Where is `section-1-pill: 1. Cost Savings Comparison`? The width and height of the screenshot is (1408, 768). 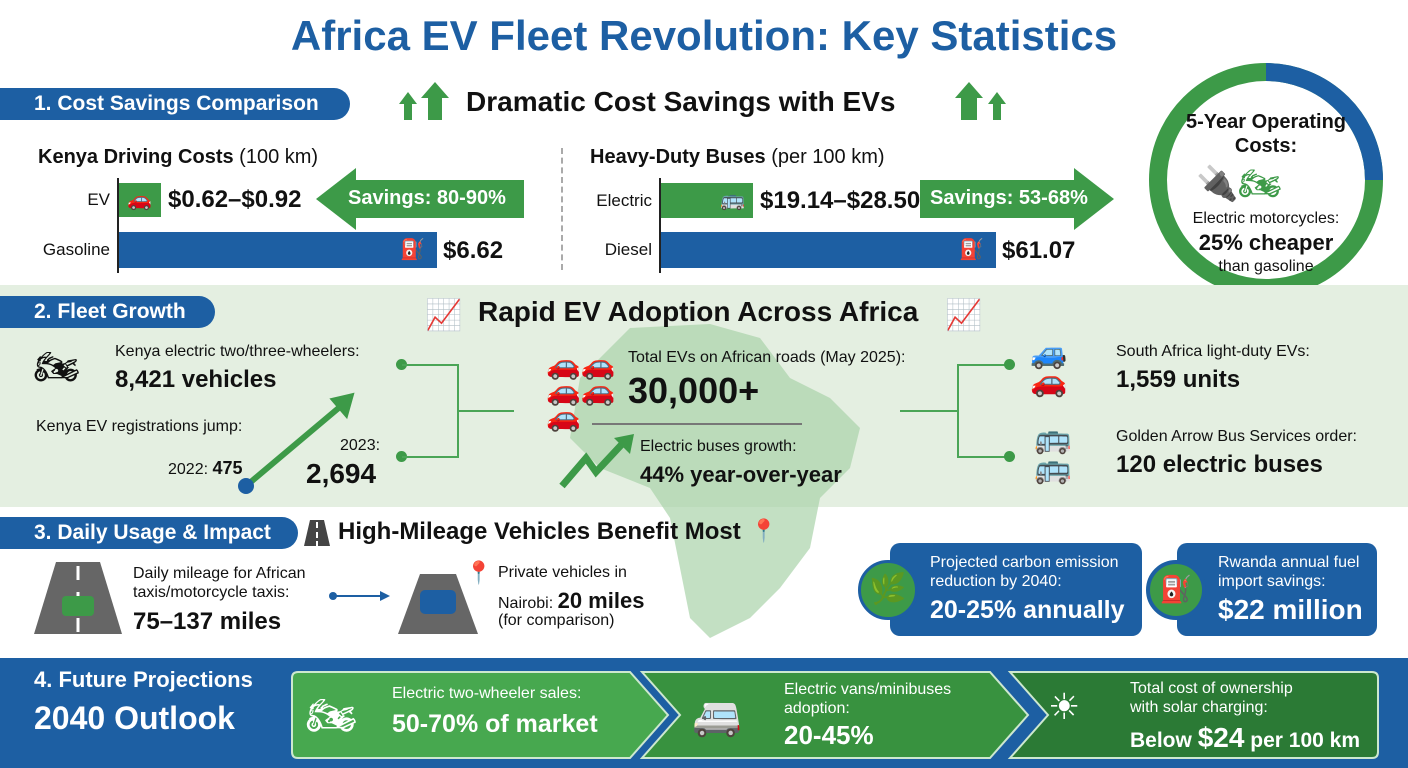
section-1-pill: 1. Cost Savings Comparison is located at coordinates (175, 104).